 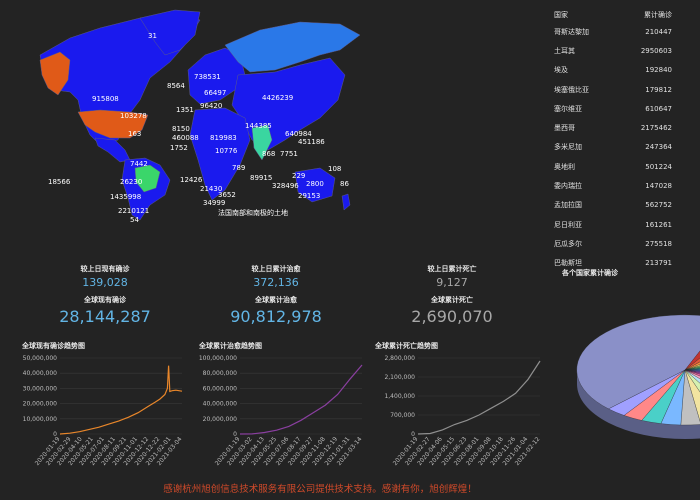 I want to click on row-country: 孟加拉国, so click(x=568, y=205).